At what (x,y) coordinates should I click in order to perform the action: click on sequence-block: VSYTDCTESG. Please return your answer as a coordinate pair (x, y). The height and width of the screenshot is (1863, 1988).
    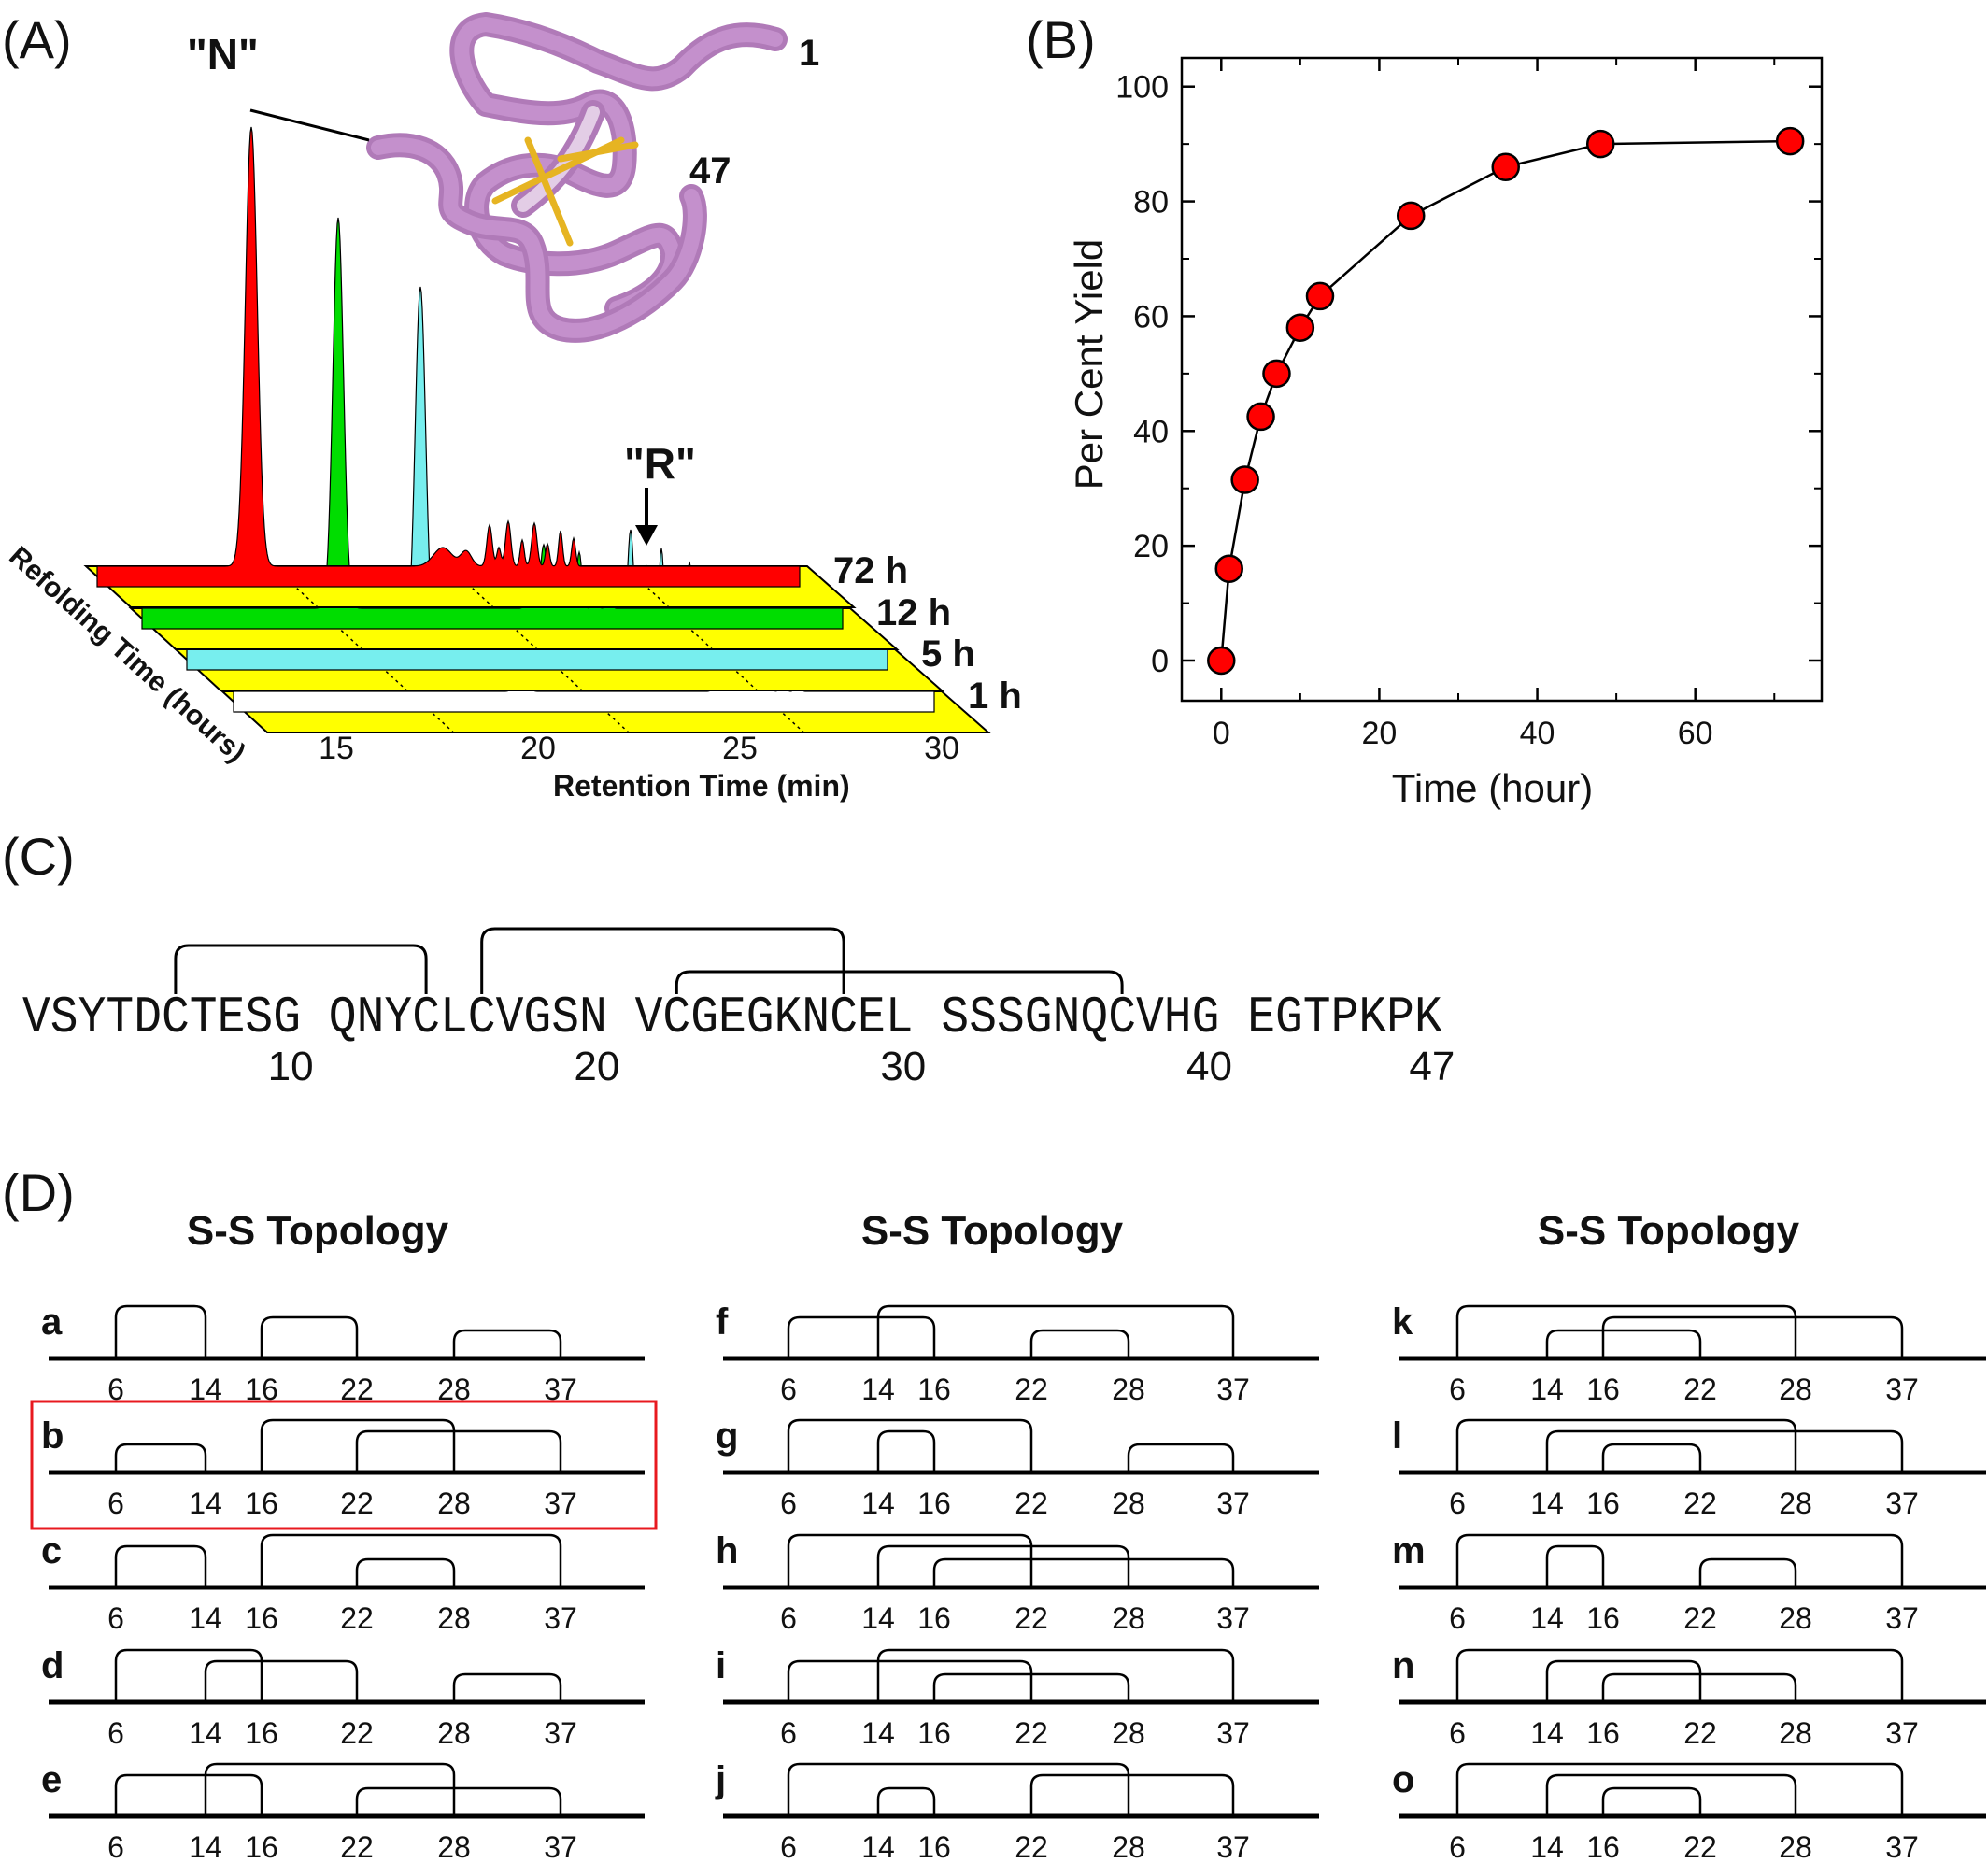
    Looking at the image, I should click on (161, 1017).